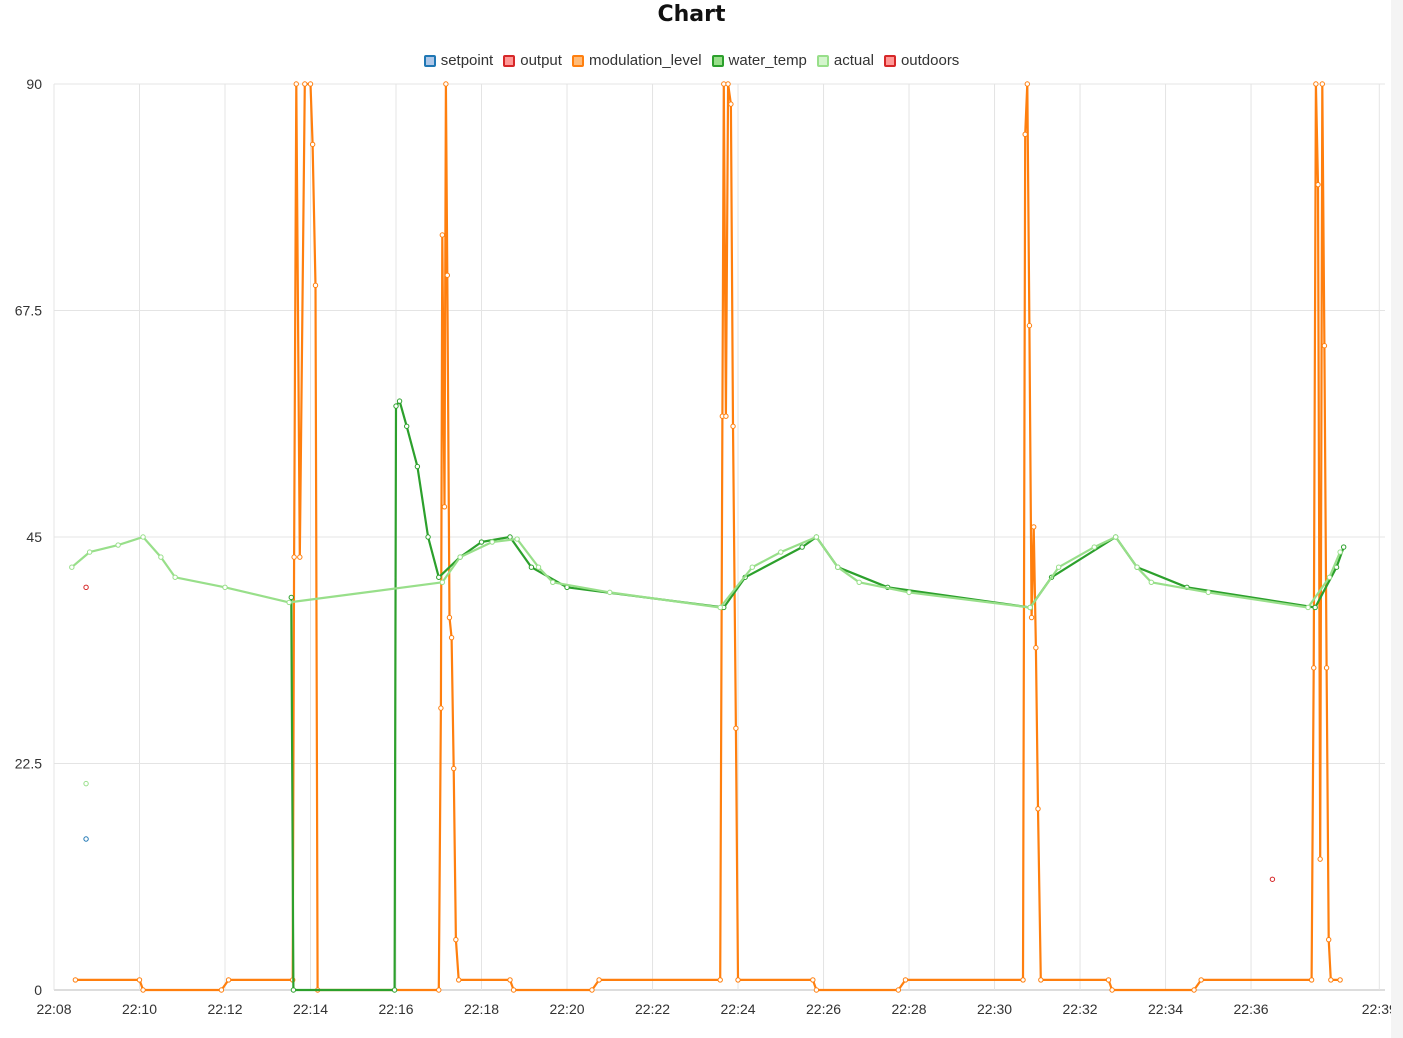  What do you see at coordinates (53, 1009) in the screenshot?
I see `x-tick-label: 22:08` at bounding box center [53, 1009].